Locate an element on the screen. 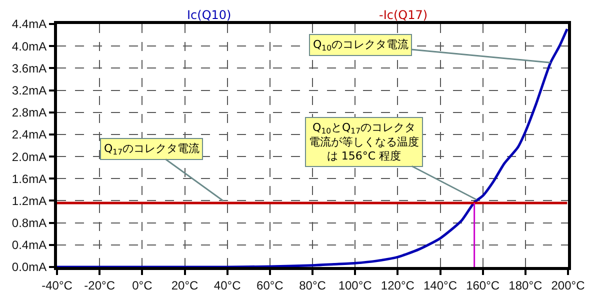  x-tick-label: 120°C is located at coordinates (397, 285).